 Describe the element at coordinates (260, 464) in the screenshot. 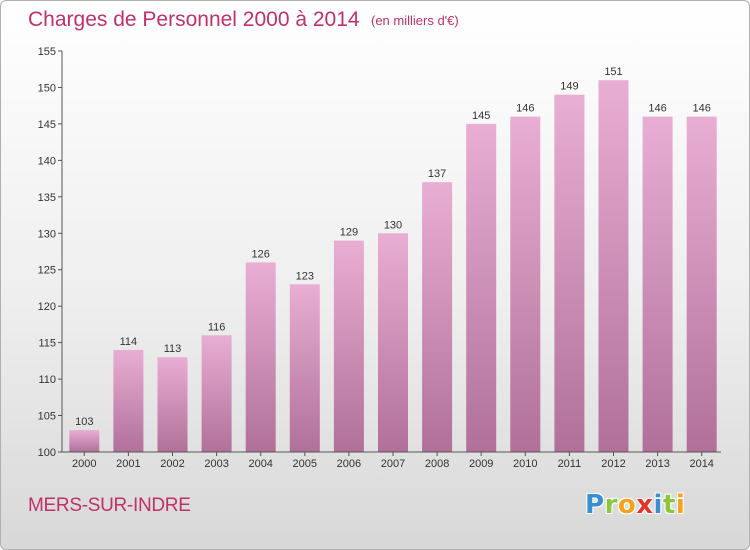

I see `x-tick-label: 2004` at that location.